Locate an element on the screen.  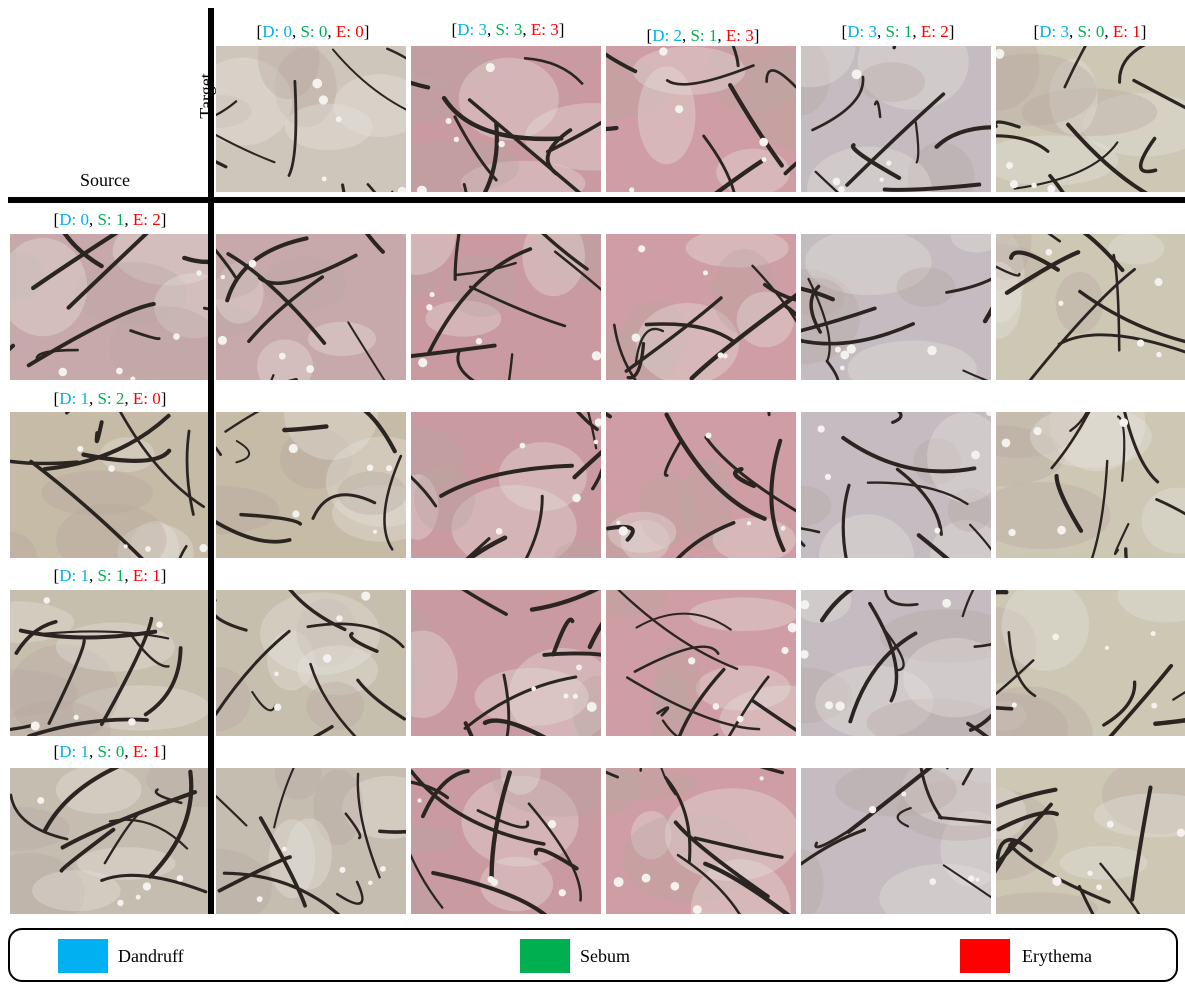
erythema-legend-label: Erythema is located at coordinates (1057, 956).